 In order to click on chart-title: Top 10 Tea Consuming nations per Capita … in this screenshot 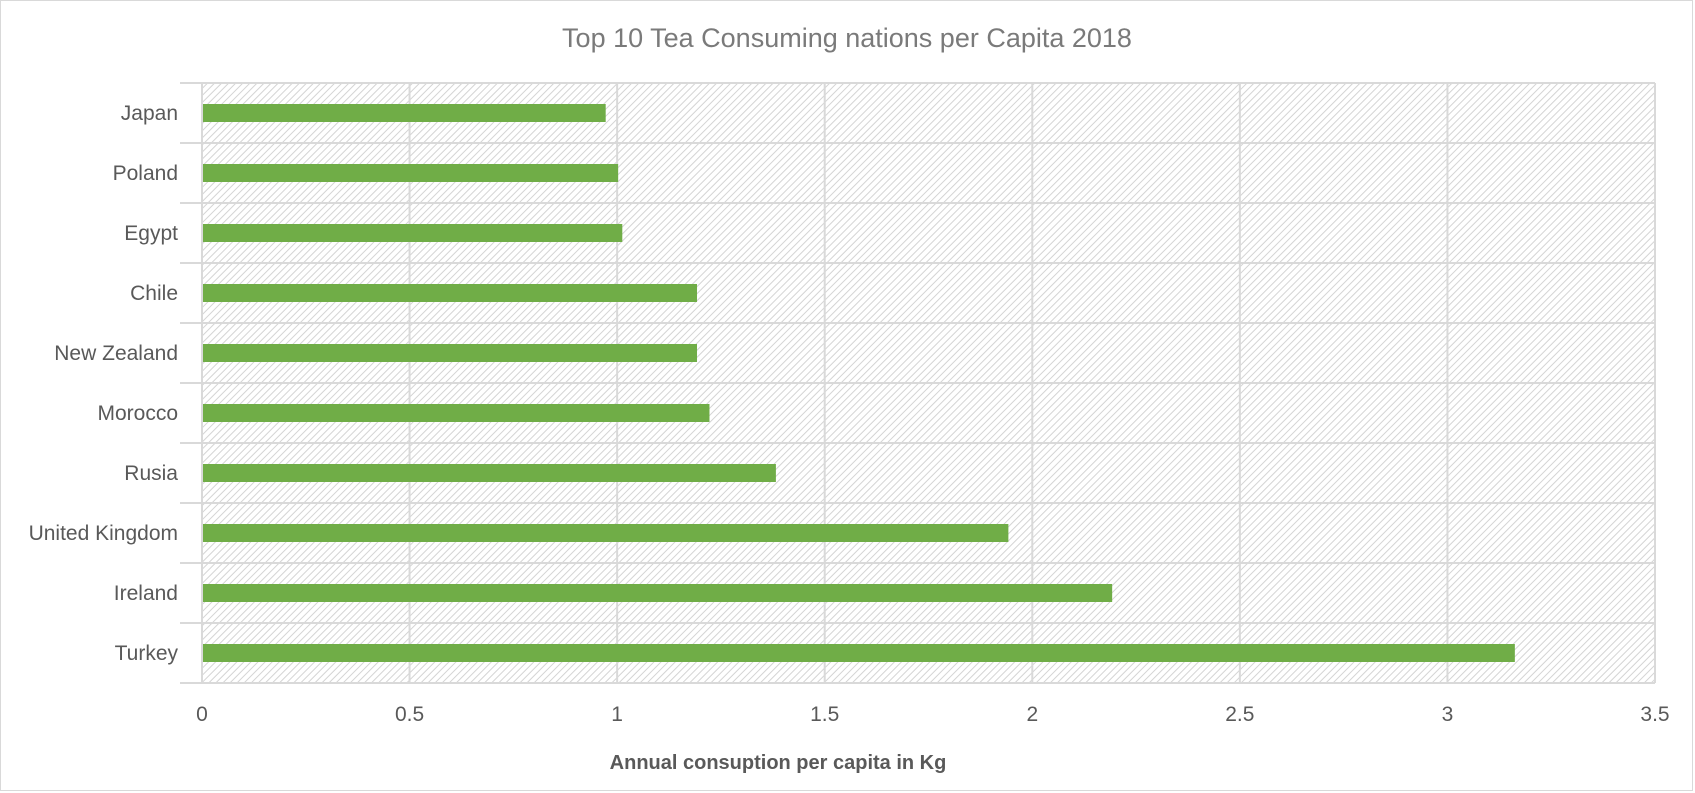, I will do `click(847, 38)`.